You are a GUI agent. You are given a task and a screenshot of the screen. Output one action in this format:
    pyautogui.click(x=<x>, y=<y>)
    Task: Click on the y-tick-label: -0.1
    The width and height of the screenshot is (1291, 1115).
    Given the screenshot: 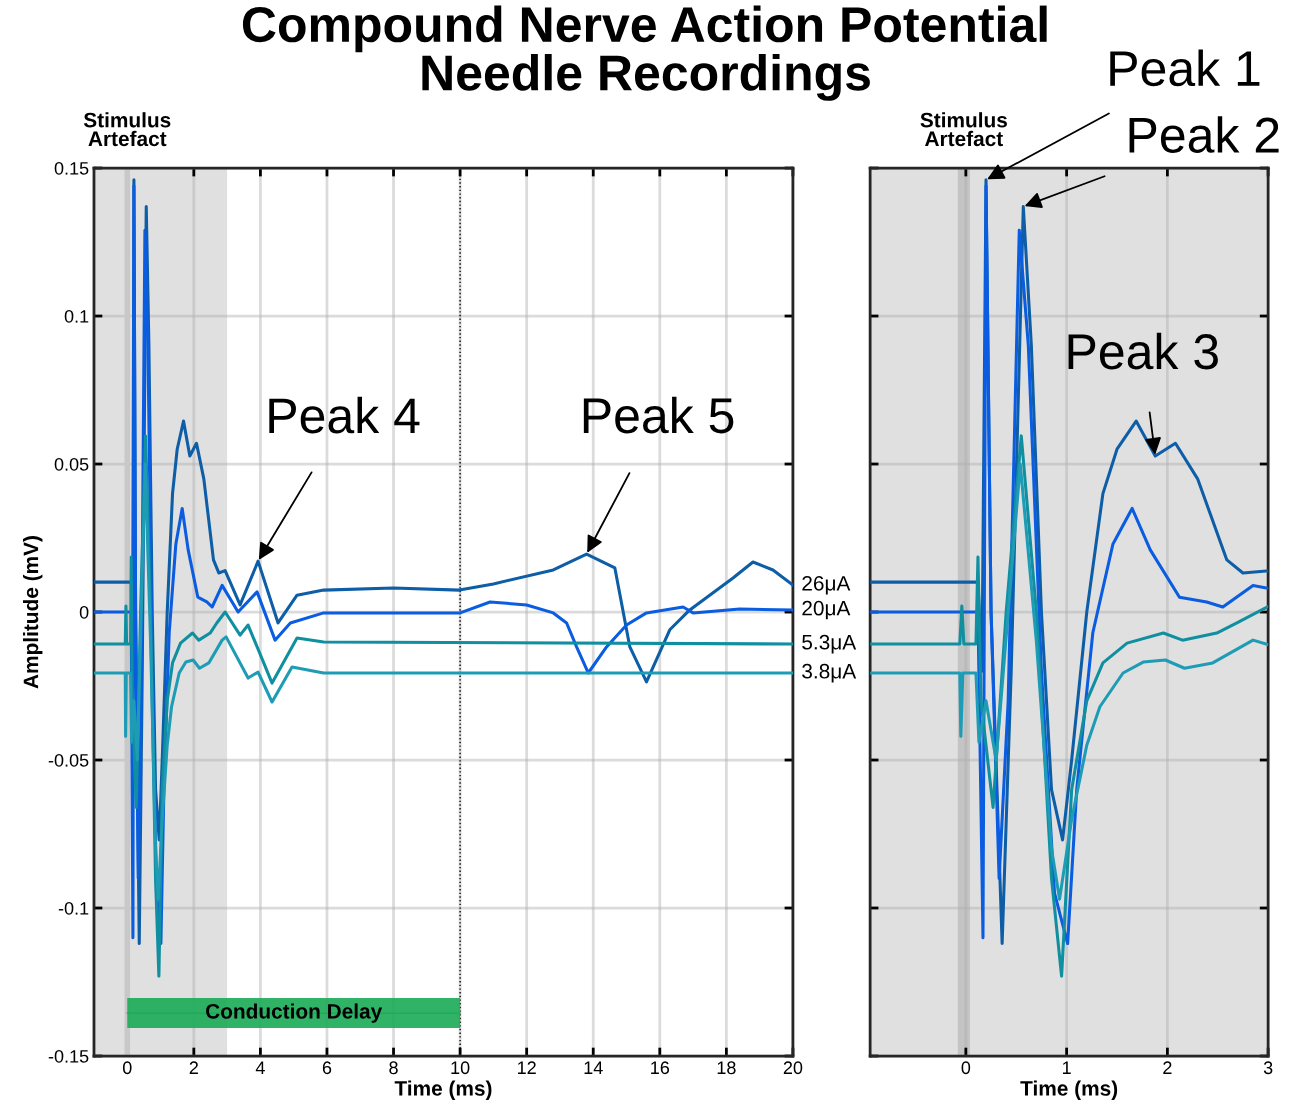 What is the action you would take?
    pyautogui.click(x=73, y=908)
    